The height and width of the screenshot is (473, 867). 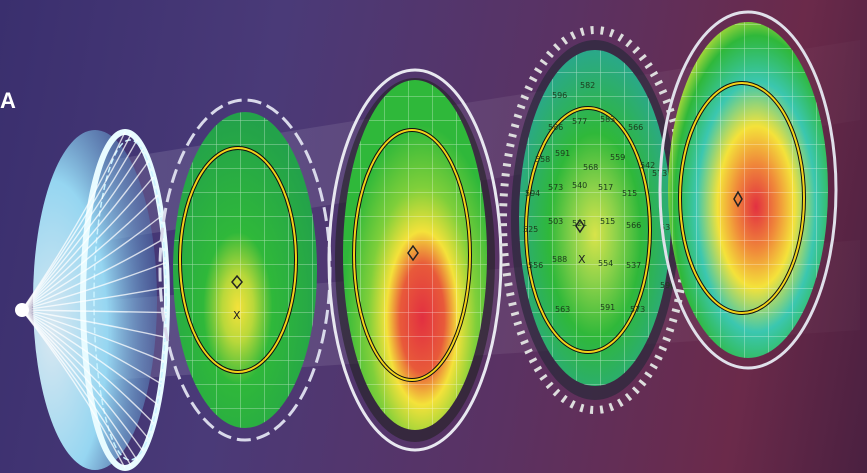 I want to click on grid-value: 588, so click(x=559, y=259).